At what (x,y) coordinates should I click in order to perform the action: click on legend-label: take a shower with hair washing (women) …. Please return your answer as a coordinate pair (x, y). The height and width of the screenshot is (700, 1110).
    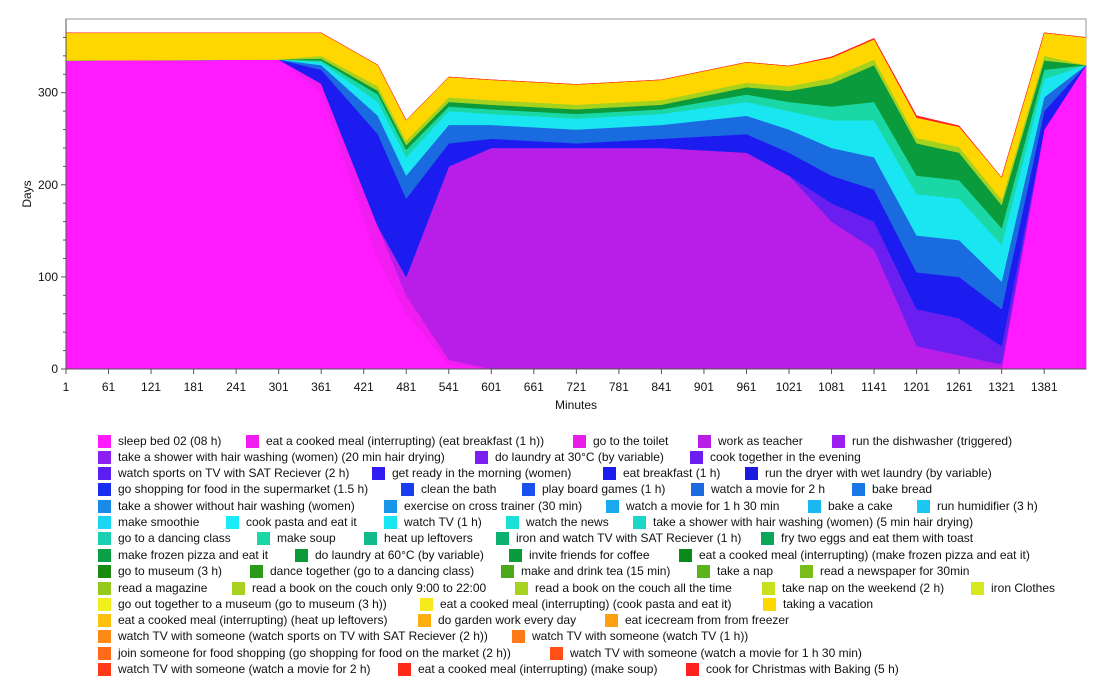
    Looking at the image, I should click on (813, 522).